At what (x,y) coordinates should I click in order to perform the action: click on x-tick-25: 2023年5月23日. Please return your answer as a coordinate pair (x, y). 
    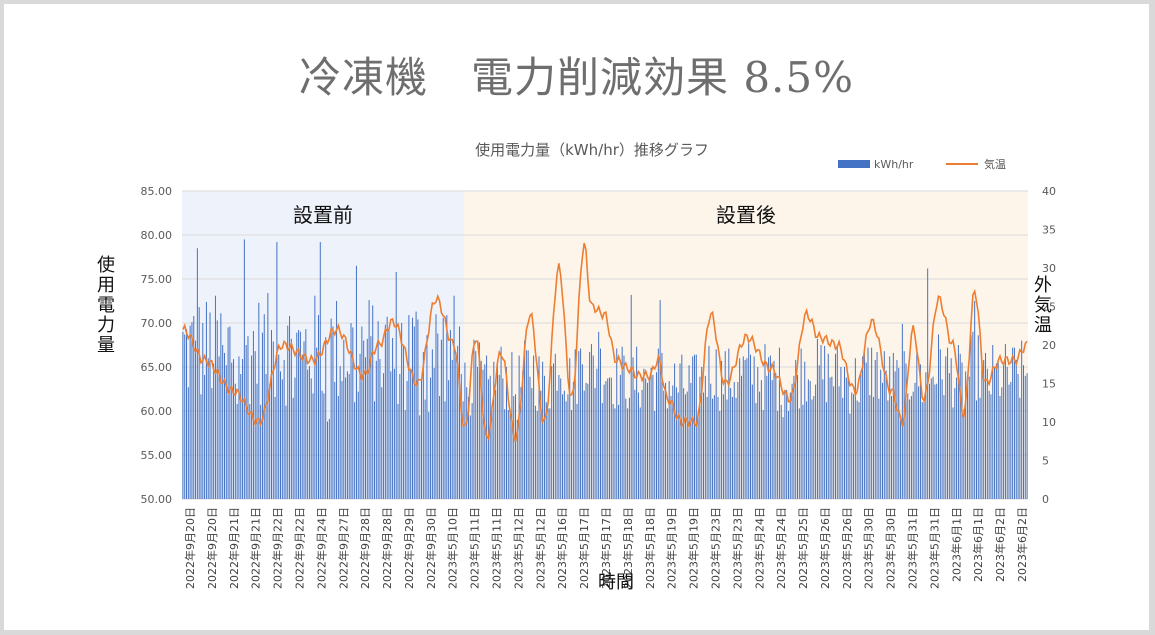
    Looking at the image, I should click on (737, 548).